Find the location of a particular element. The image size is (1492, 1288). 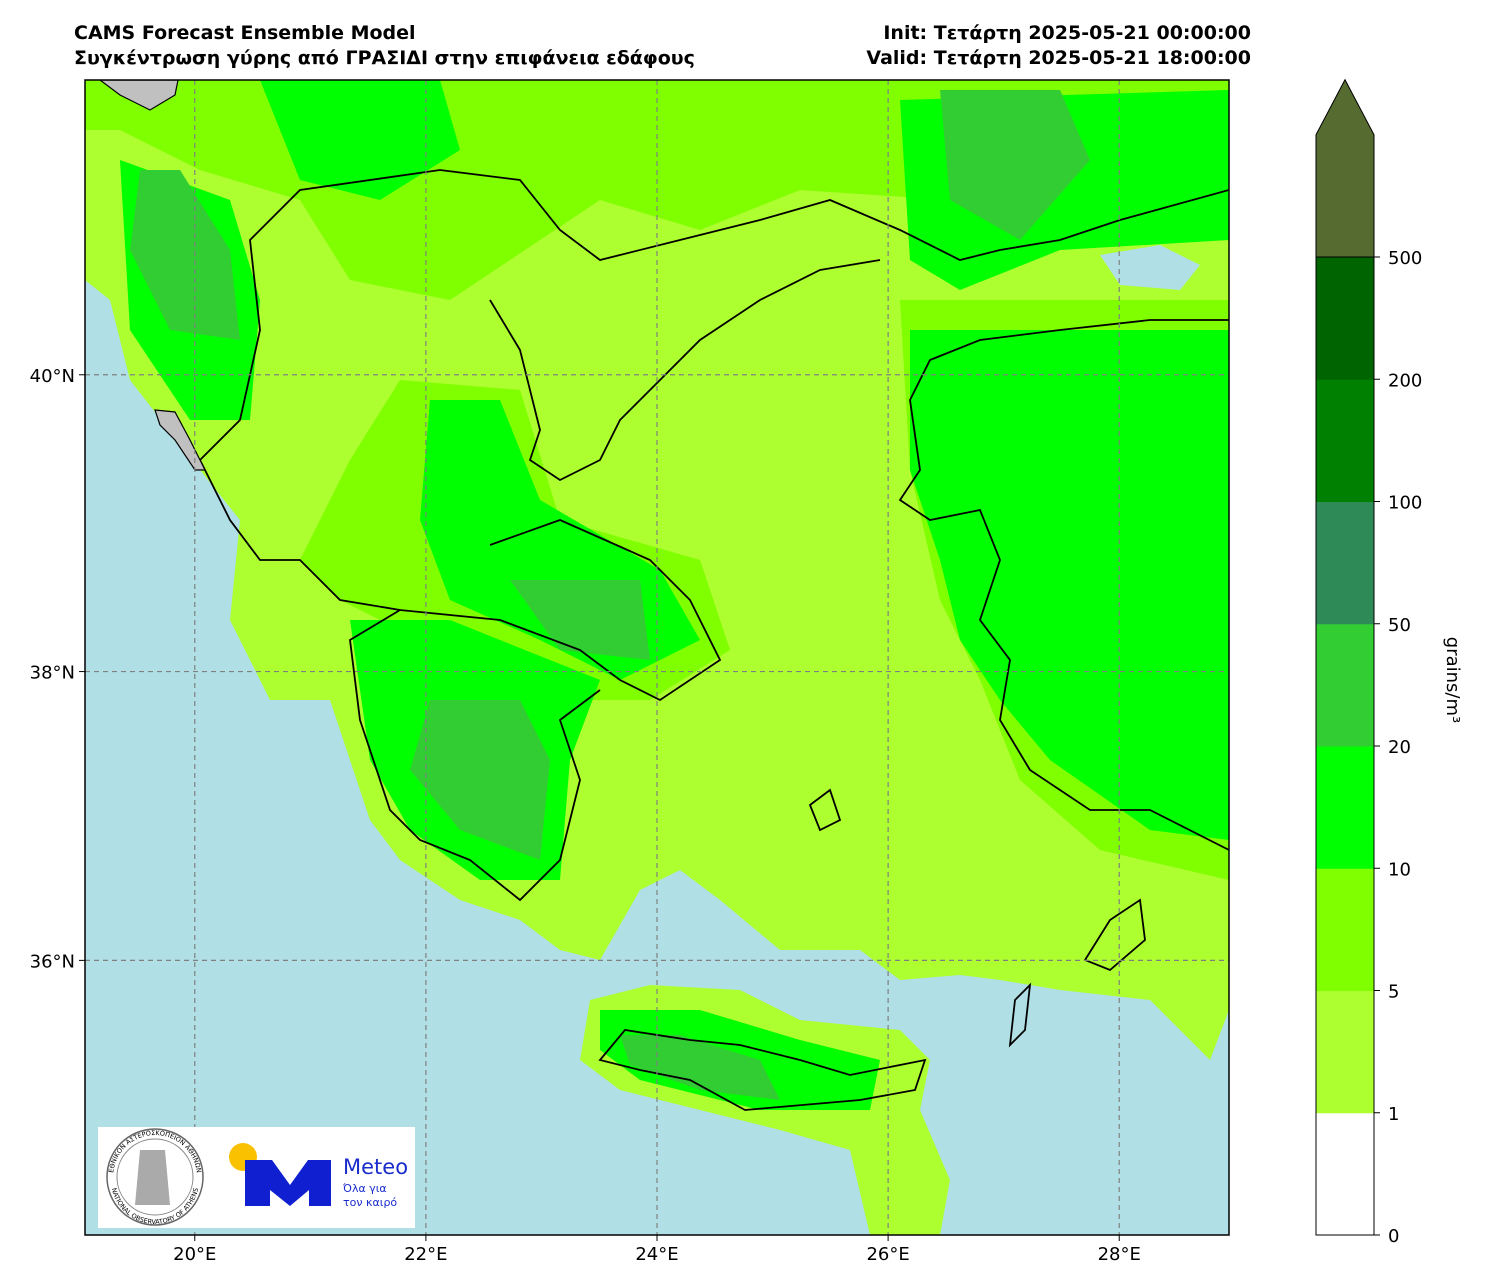

colorbar-tick-label: 100 is located at coordinates (1405, 503).